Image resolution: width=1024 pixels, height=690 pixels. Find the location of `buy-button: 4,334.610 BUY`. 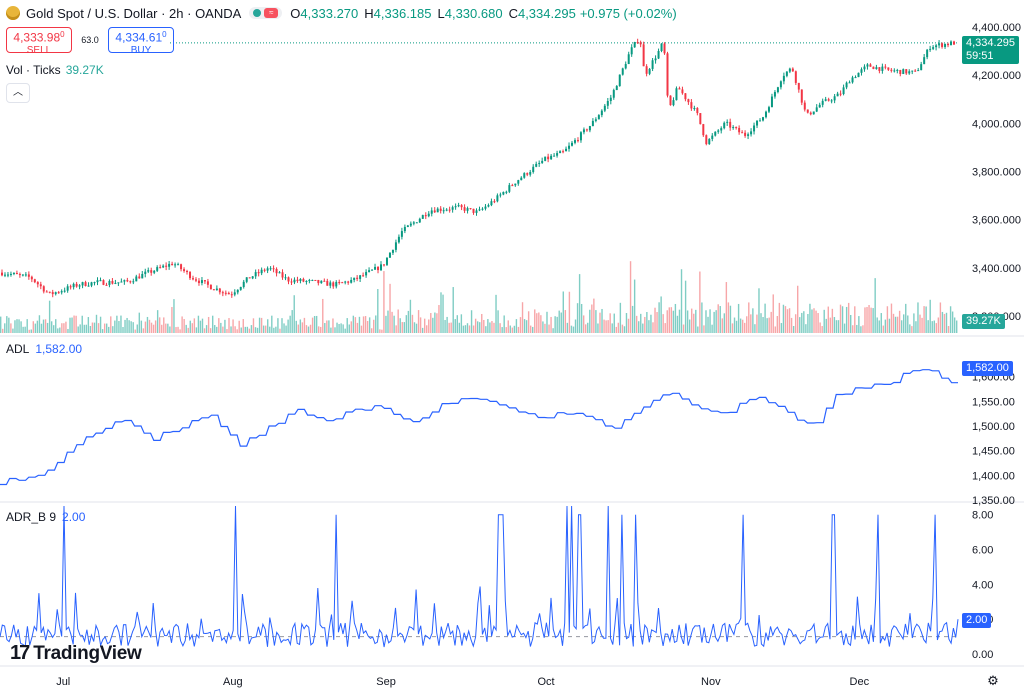

buy-button: 4,334.610 BUY is located at coordinates (141, 41).